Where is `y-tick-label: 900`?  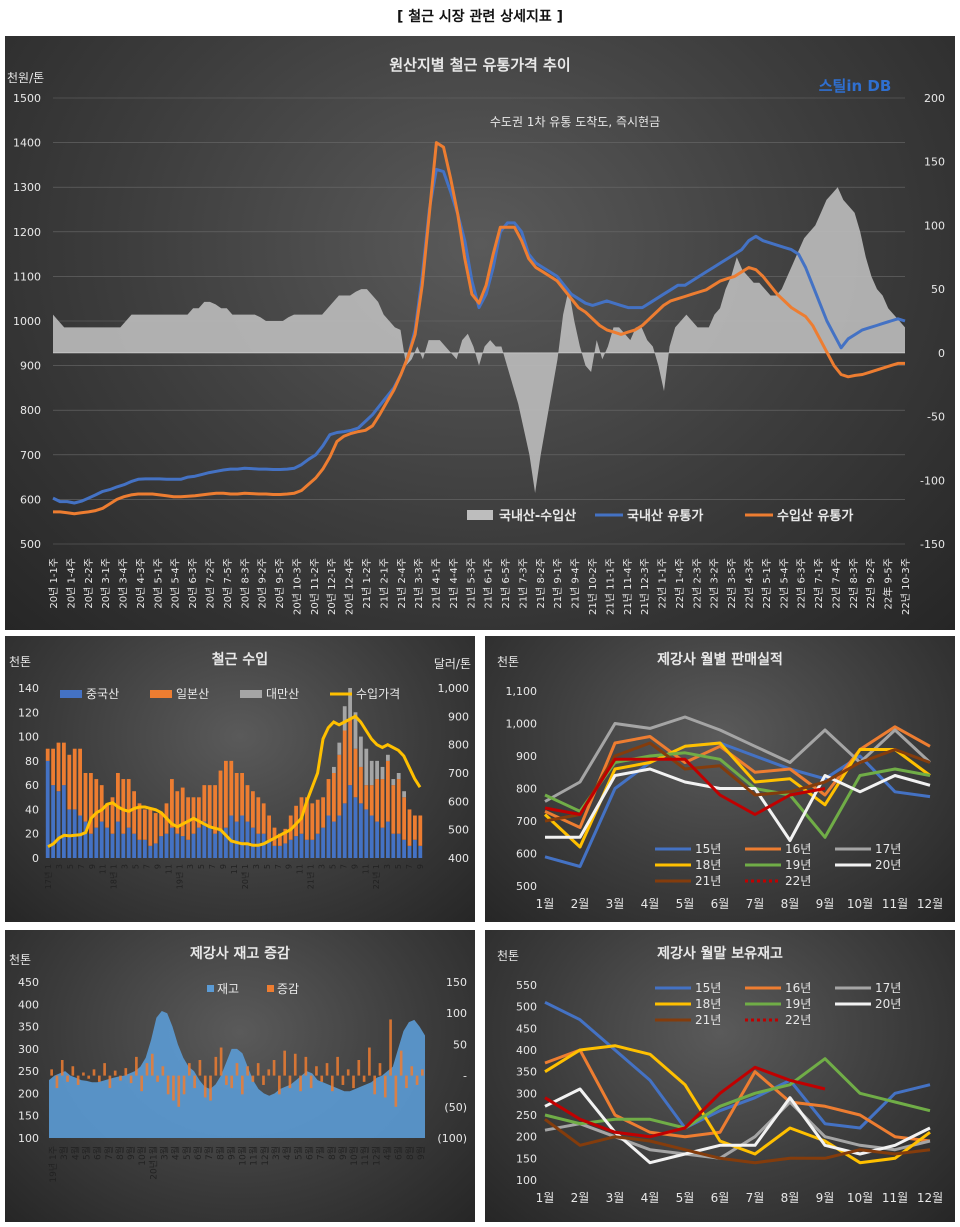 y-tick-label: 900 is located at coordinates (30, 366).